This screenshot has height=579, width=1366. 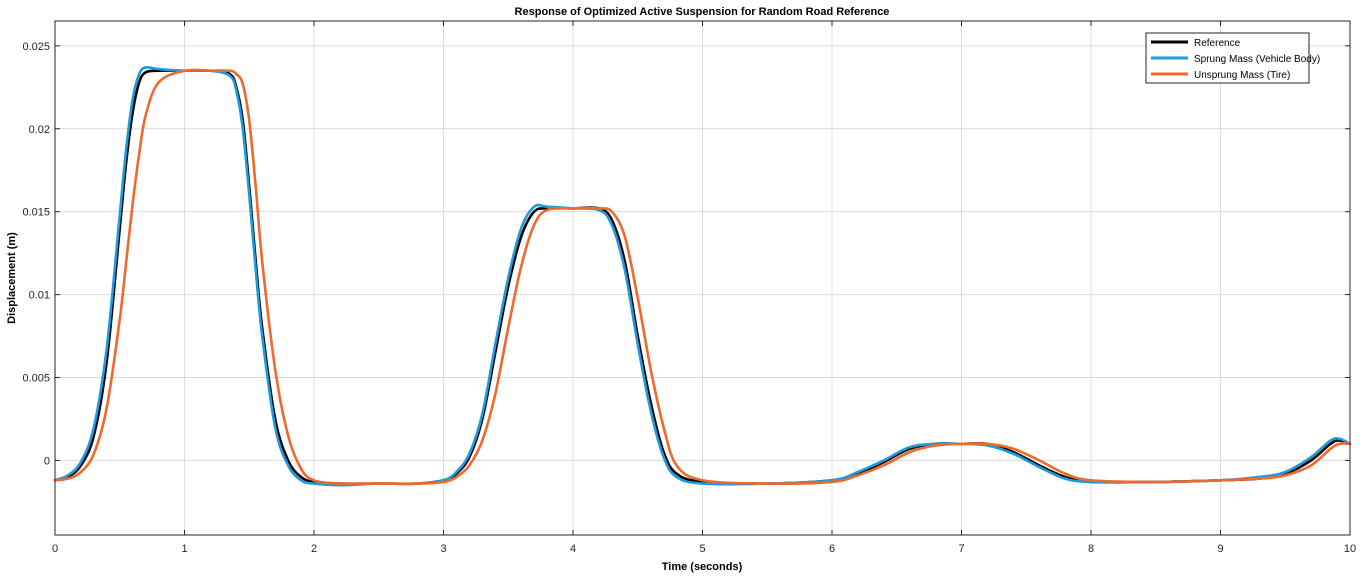 What do you see at coordinates (39, 296) in the screenshot?
I see `y-tick-label: 0.01` at bounding box center [39, 296].